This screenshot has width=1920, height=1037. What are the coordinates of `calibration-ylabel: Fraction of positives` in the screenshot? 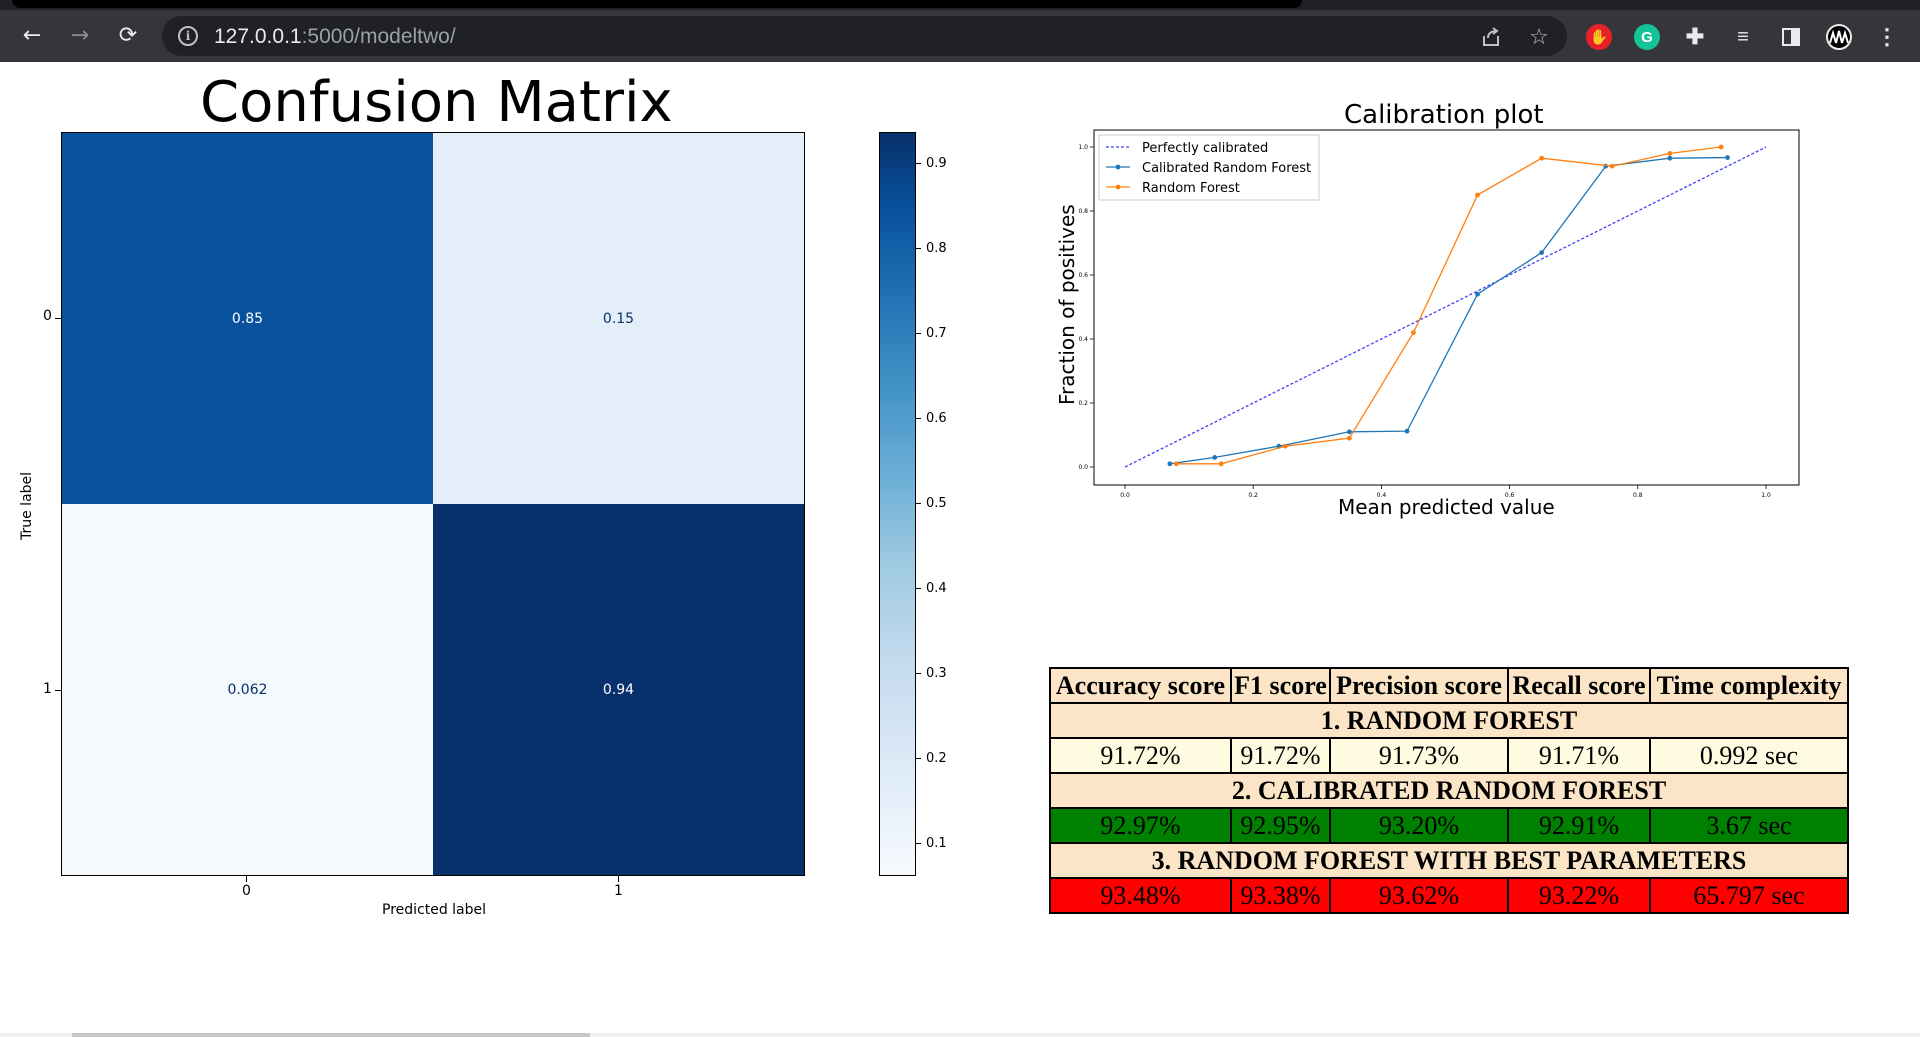 It's located at (1067, 304).